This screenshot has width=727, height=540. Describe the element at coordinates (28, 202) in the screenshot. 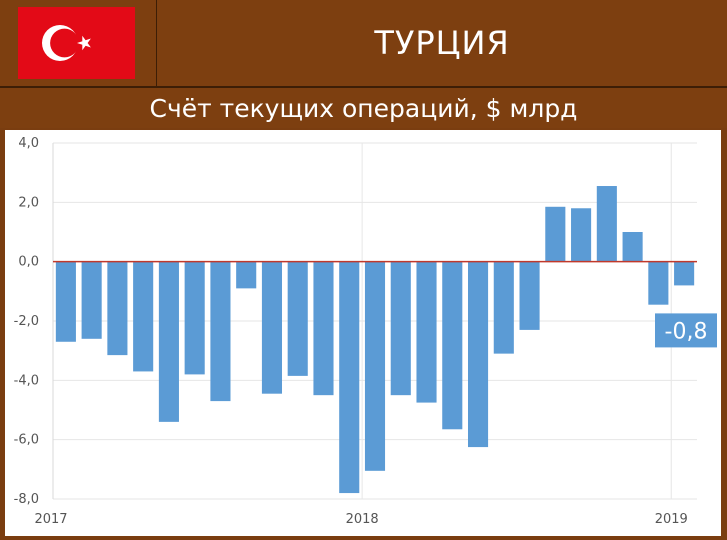

I see `y-tick-label: 2,0` at that location.